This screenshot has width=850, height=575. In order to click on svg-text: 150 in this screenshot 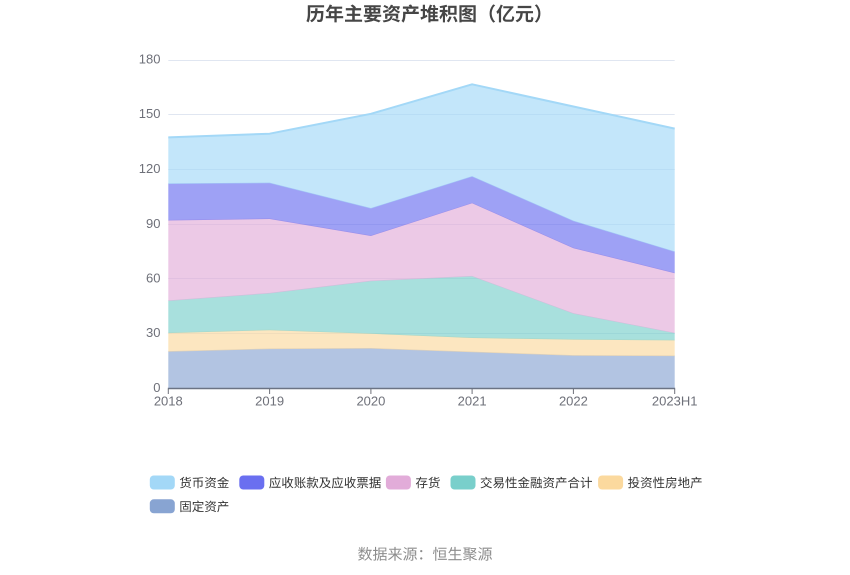, I will do `click(150, 113)`.